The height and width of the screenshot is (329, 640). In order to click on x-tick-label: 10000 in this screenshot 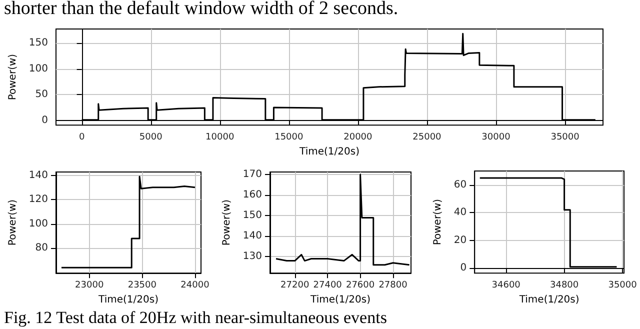, I will do `click(220, 137)`.